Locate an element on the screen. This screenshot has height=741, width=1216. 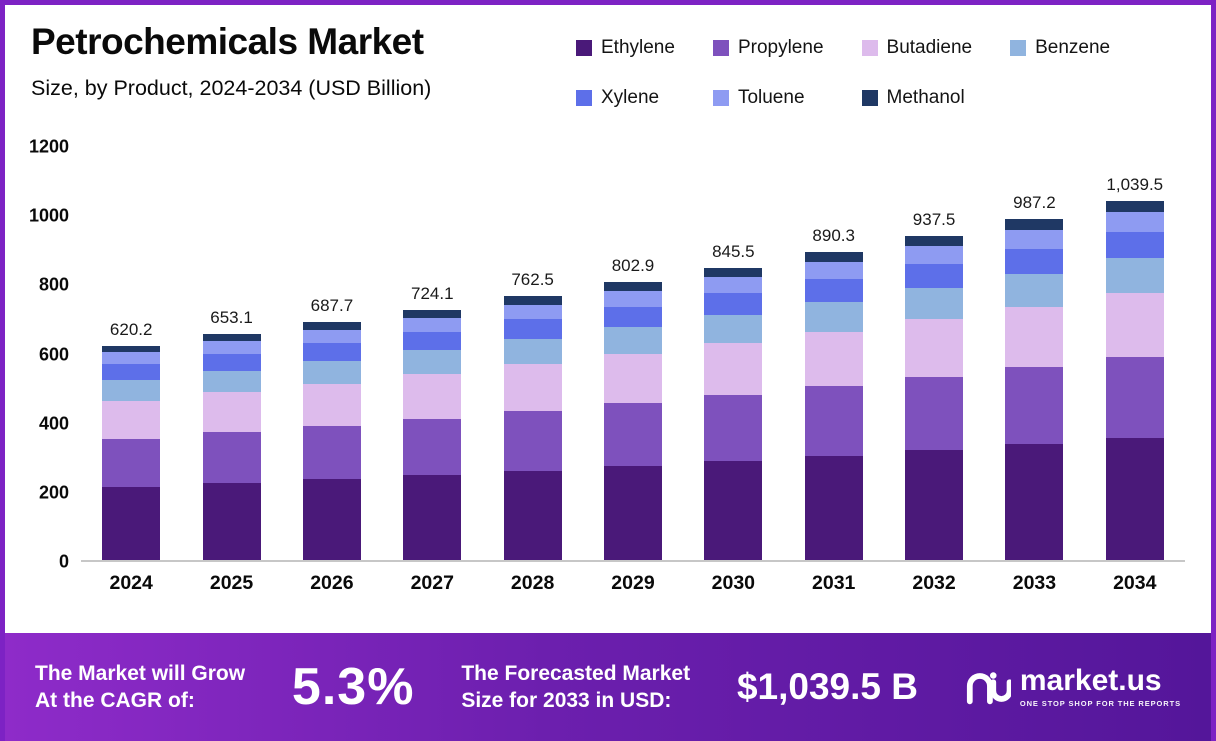
bar-column-2029: 802.9 is located at coordinates (633, 353).